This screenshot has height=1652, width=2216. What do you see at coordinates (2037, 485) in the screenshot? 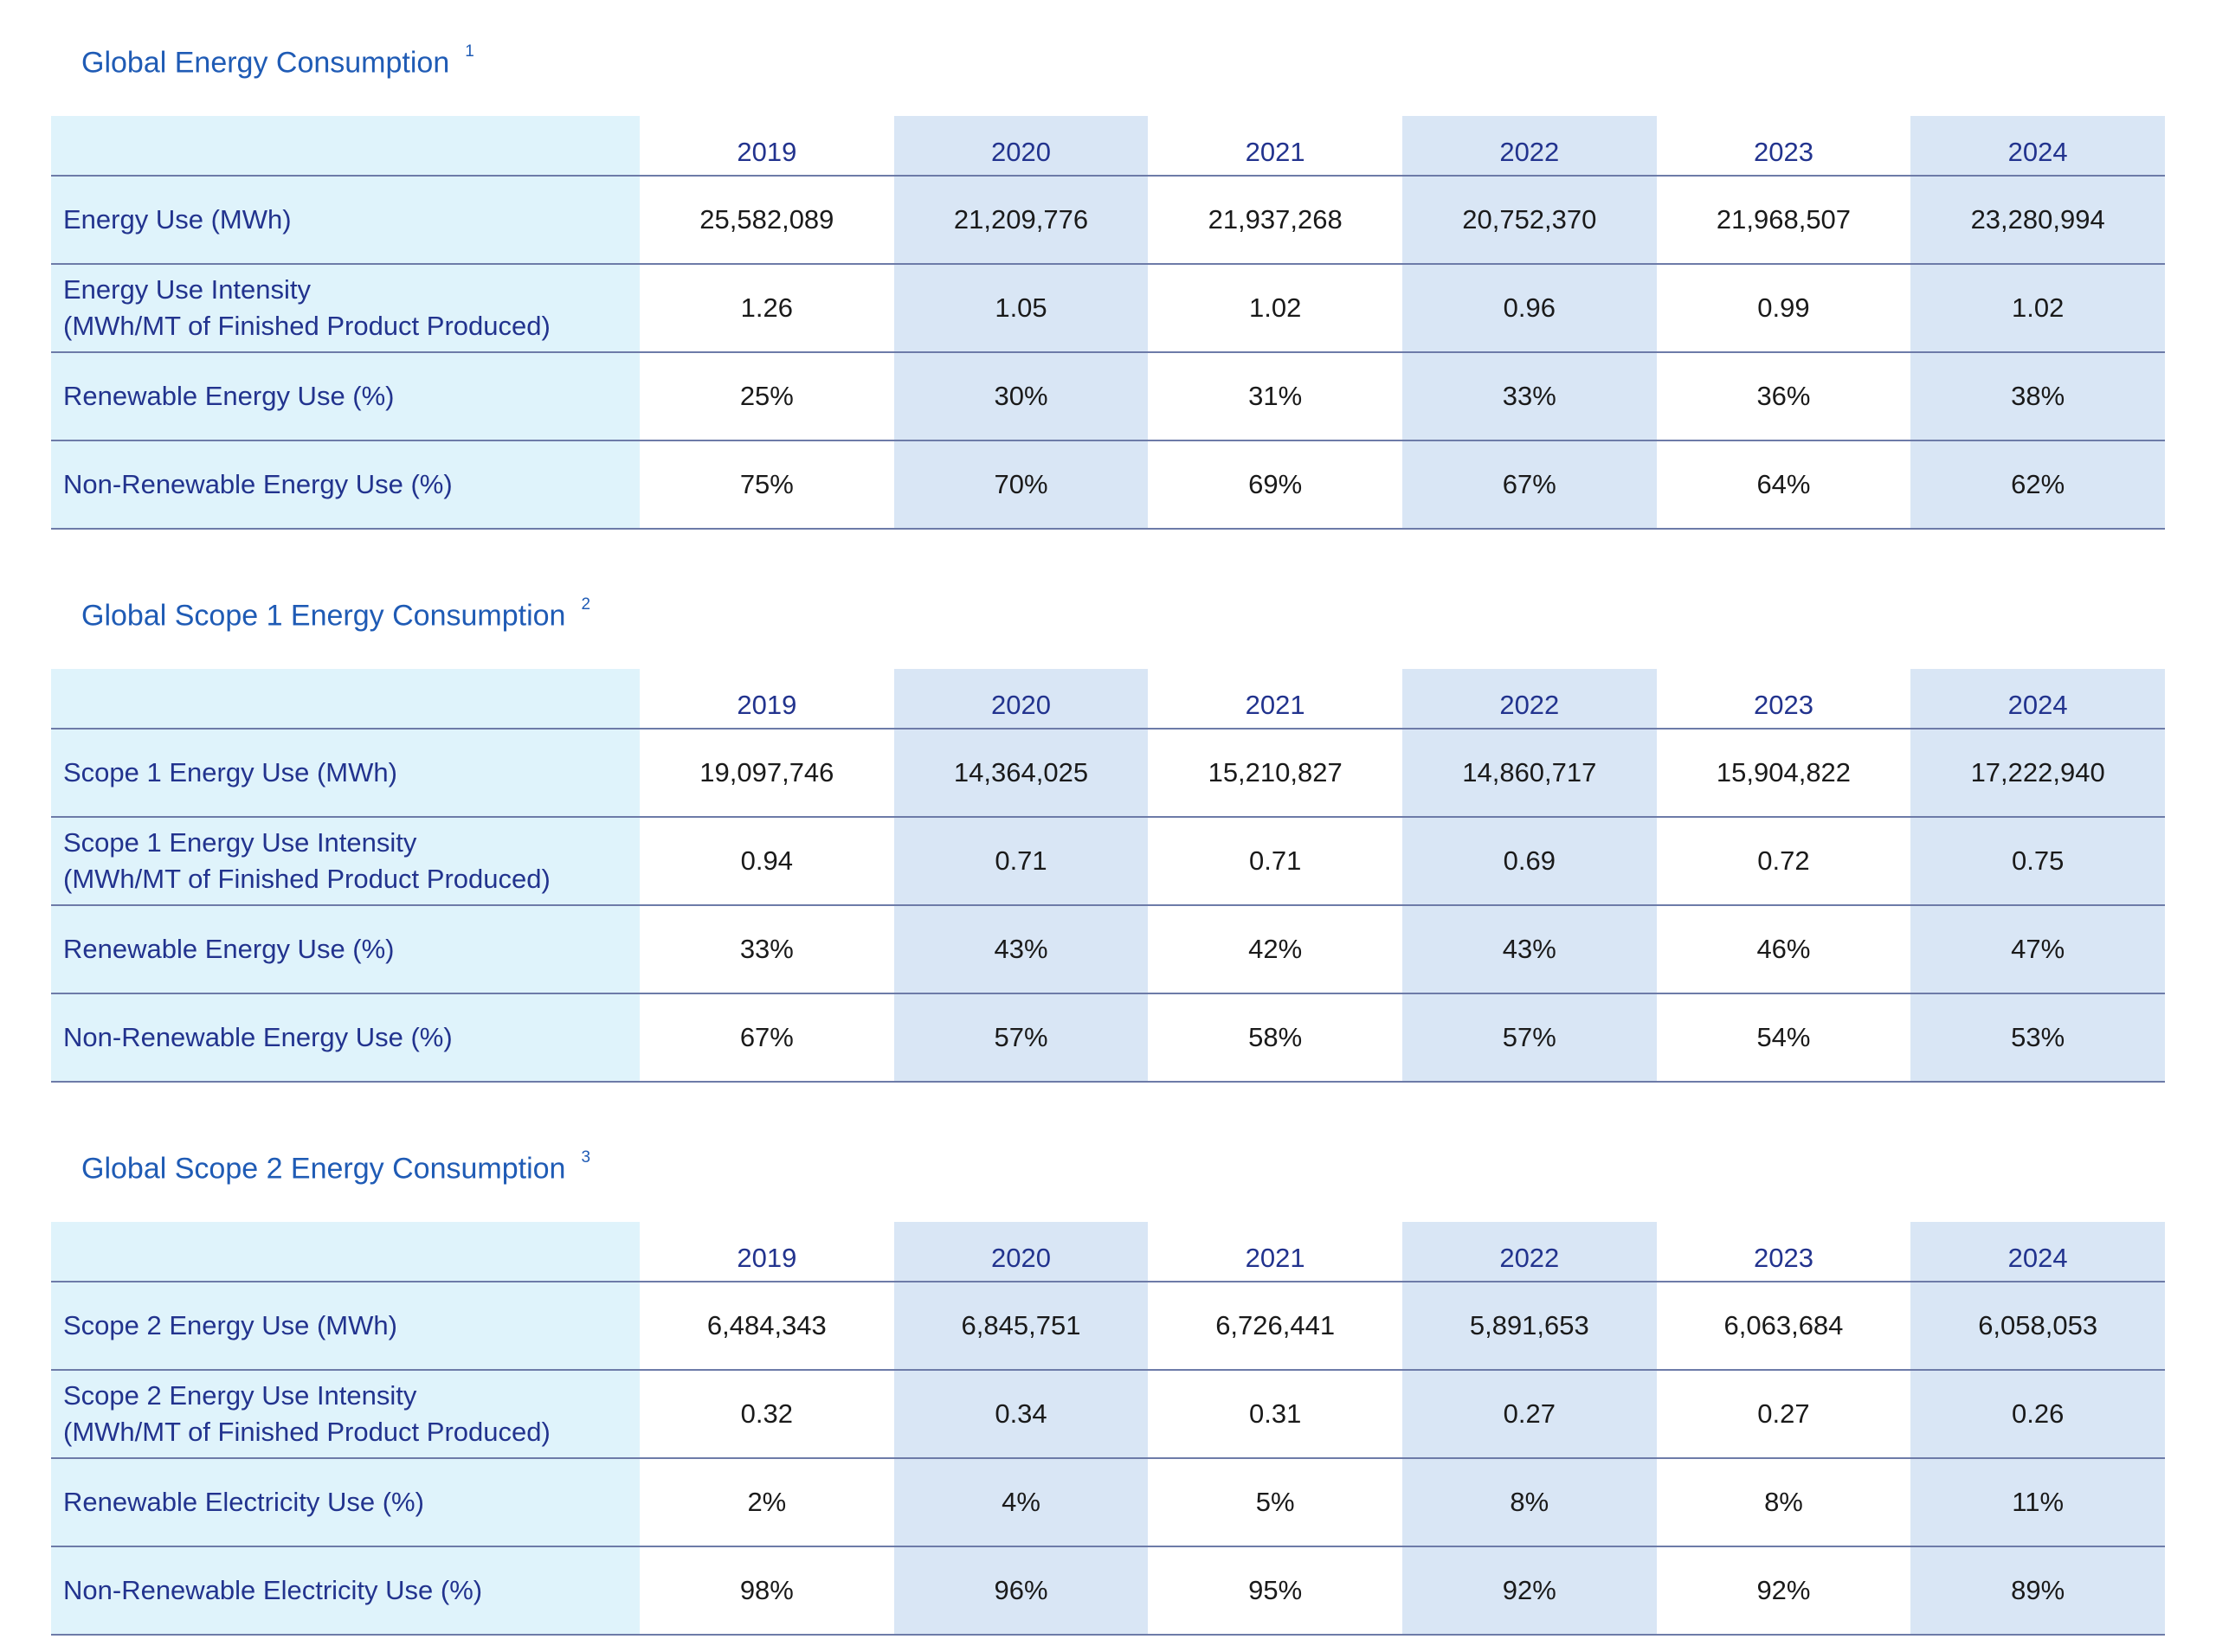
I see `table-cell: 62%` at bounding box center [2037, 485].